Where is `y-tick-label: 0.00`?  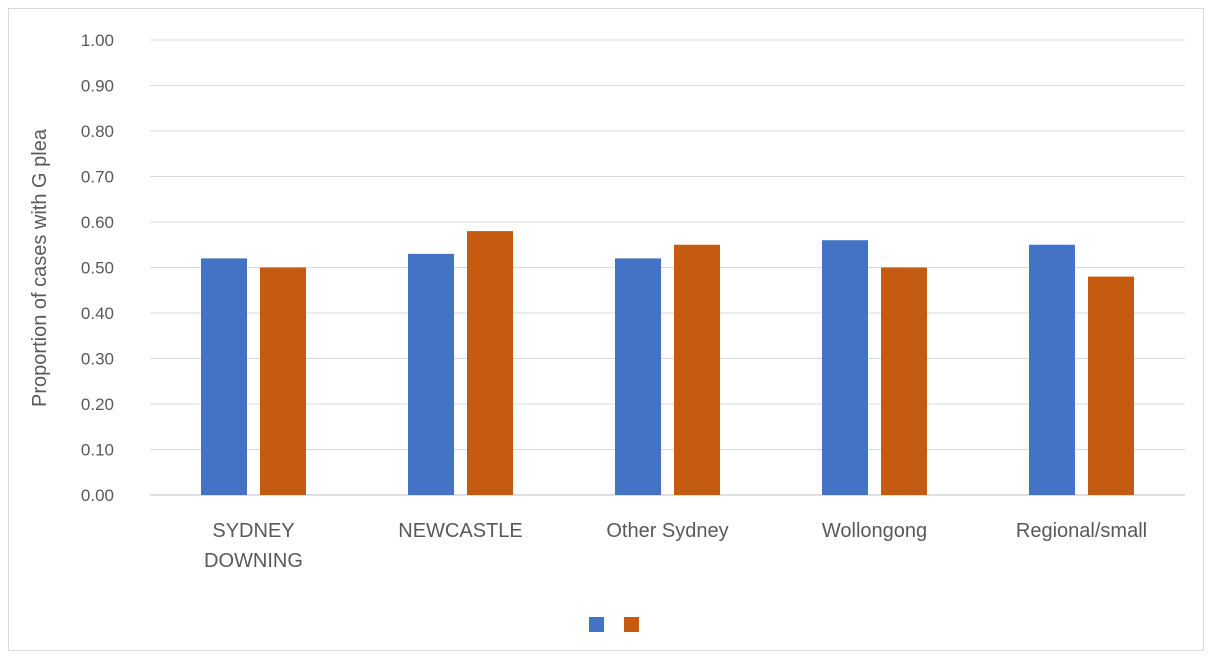 y-tick-label: 0.00 is located at coordinates (97, 495).